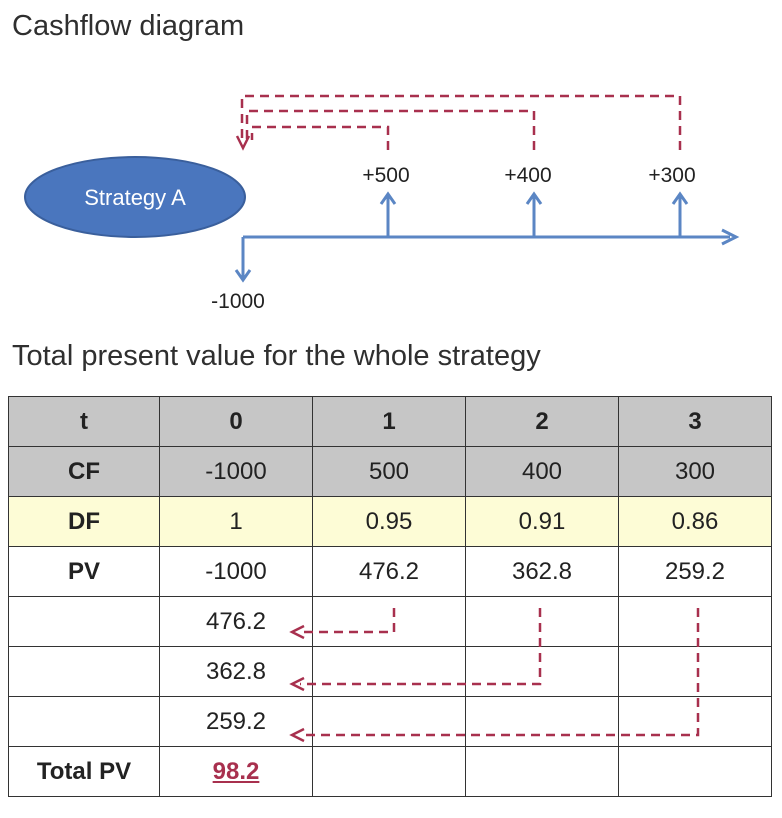 Image resolution: width=782 pixels, height=818 pixels. Describe the element at coordinates (695, 571) in the screenshot. I see `table-cell: 259.2` at that location.